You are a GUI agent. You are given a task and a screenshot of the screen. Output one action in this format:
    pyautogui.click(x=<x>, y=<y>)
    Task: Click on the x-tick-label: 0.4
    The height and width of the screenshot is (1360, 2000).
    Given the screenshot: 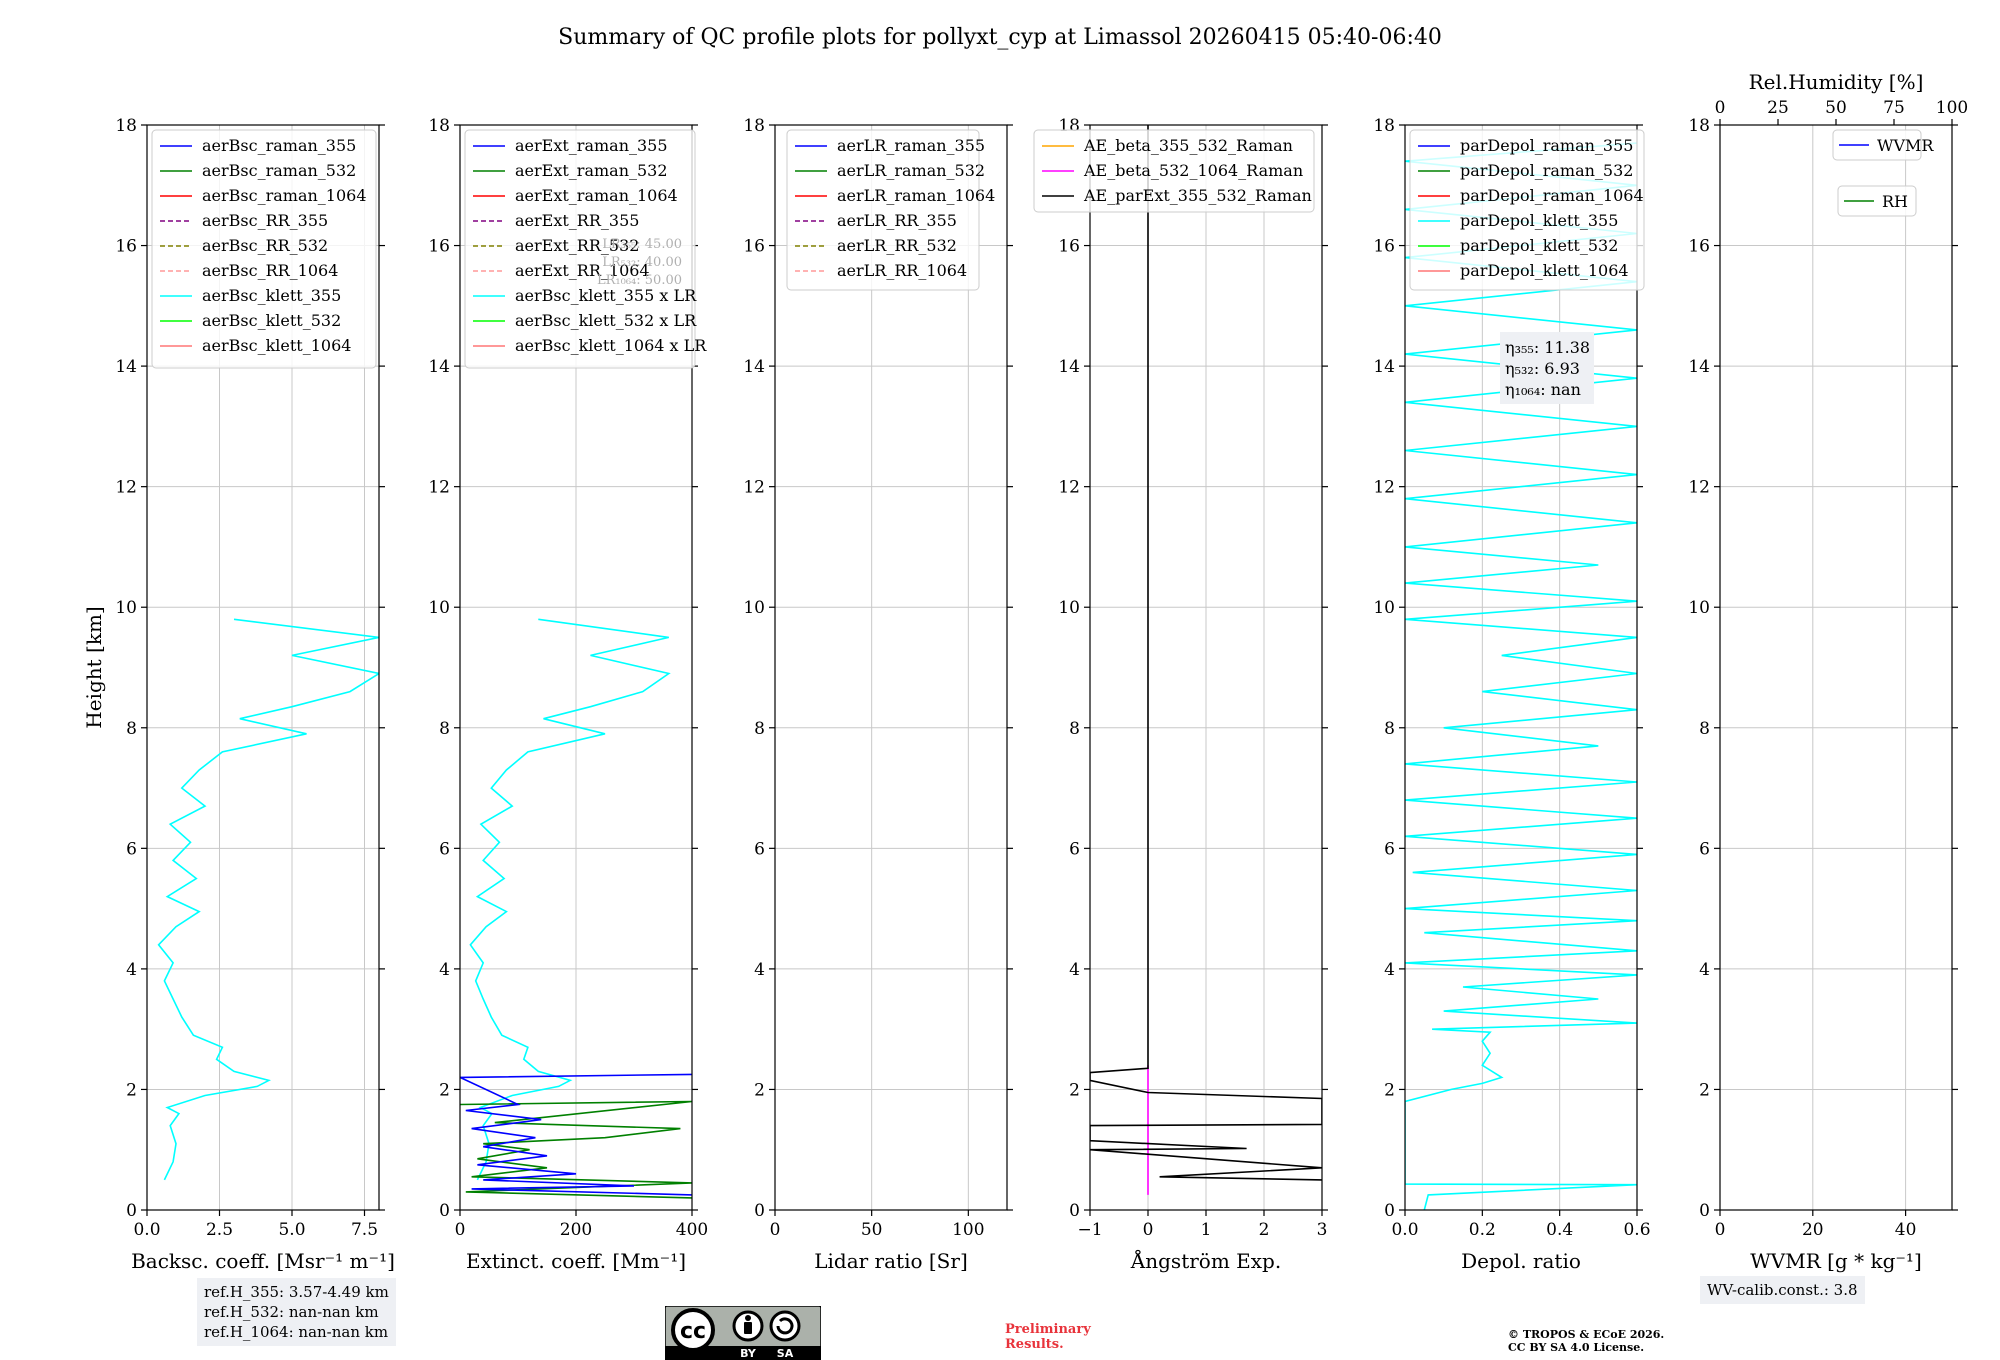 What is the action you would take?
    pyautogui.click(x=1559, y=1230)
    